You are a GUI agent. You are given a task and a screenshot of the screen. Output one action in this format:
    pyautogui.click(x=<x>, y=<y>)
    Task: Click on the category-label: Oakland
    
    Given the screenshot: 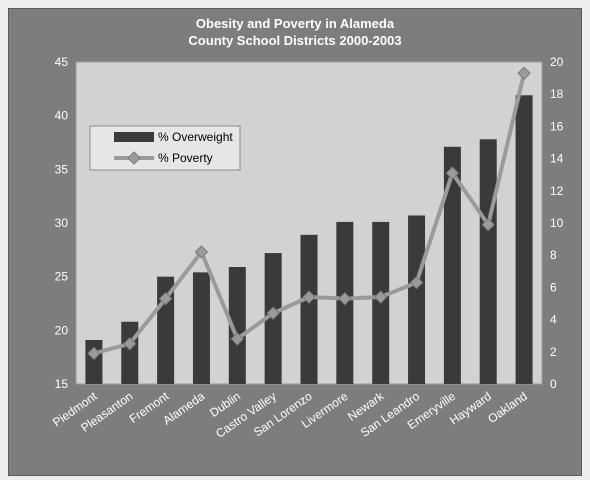 What is the action you would take?
    pyautogui.click(x=507, y=407)
    